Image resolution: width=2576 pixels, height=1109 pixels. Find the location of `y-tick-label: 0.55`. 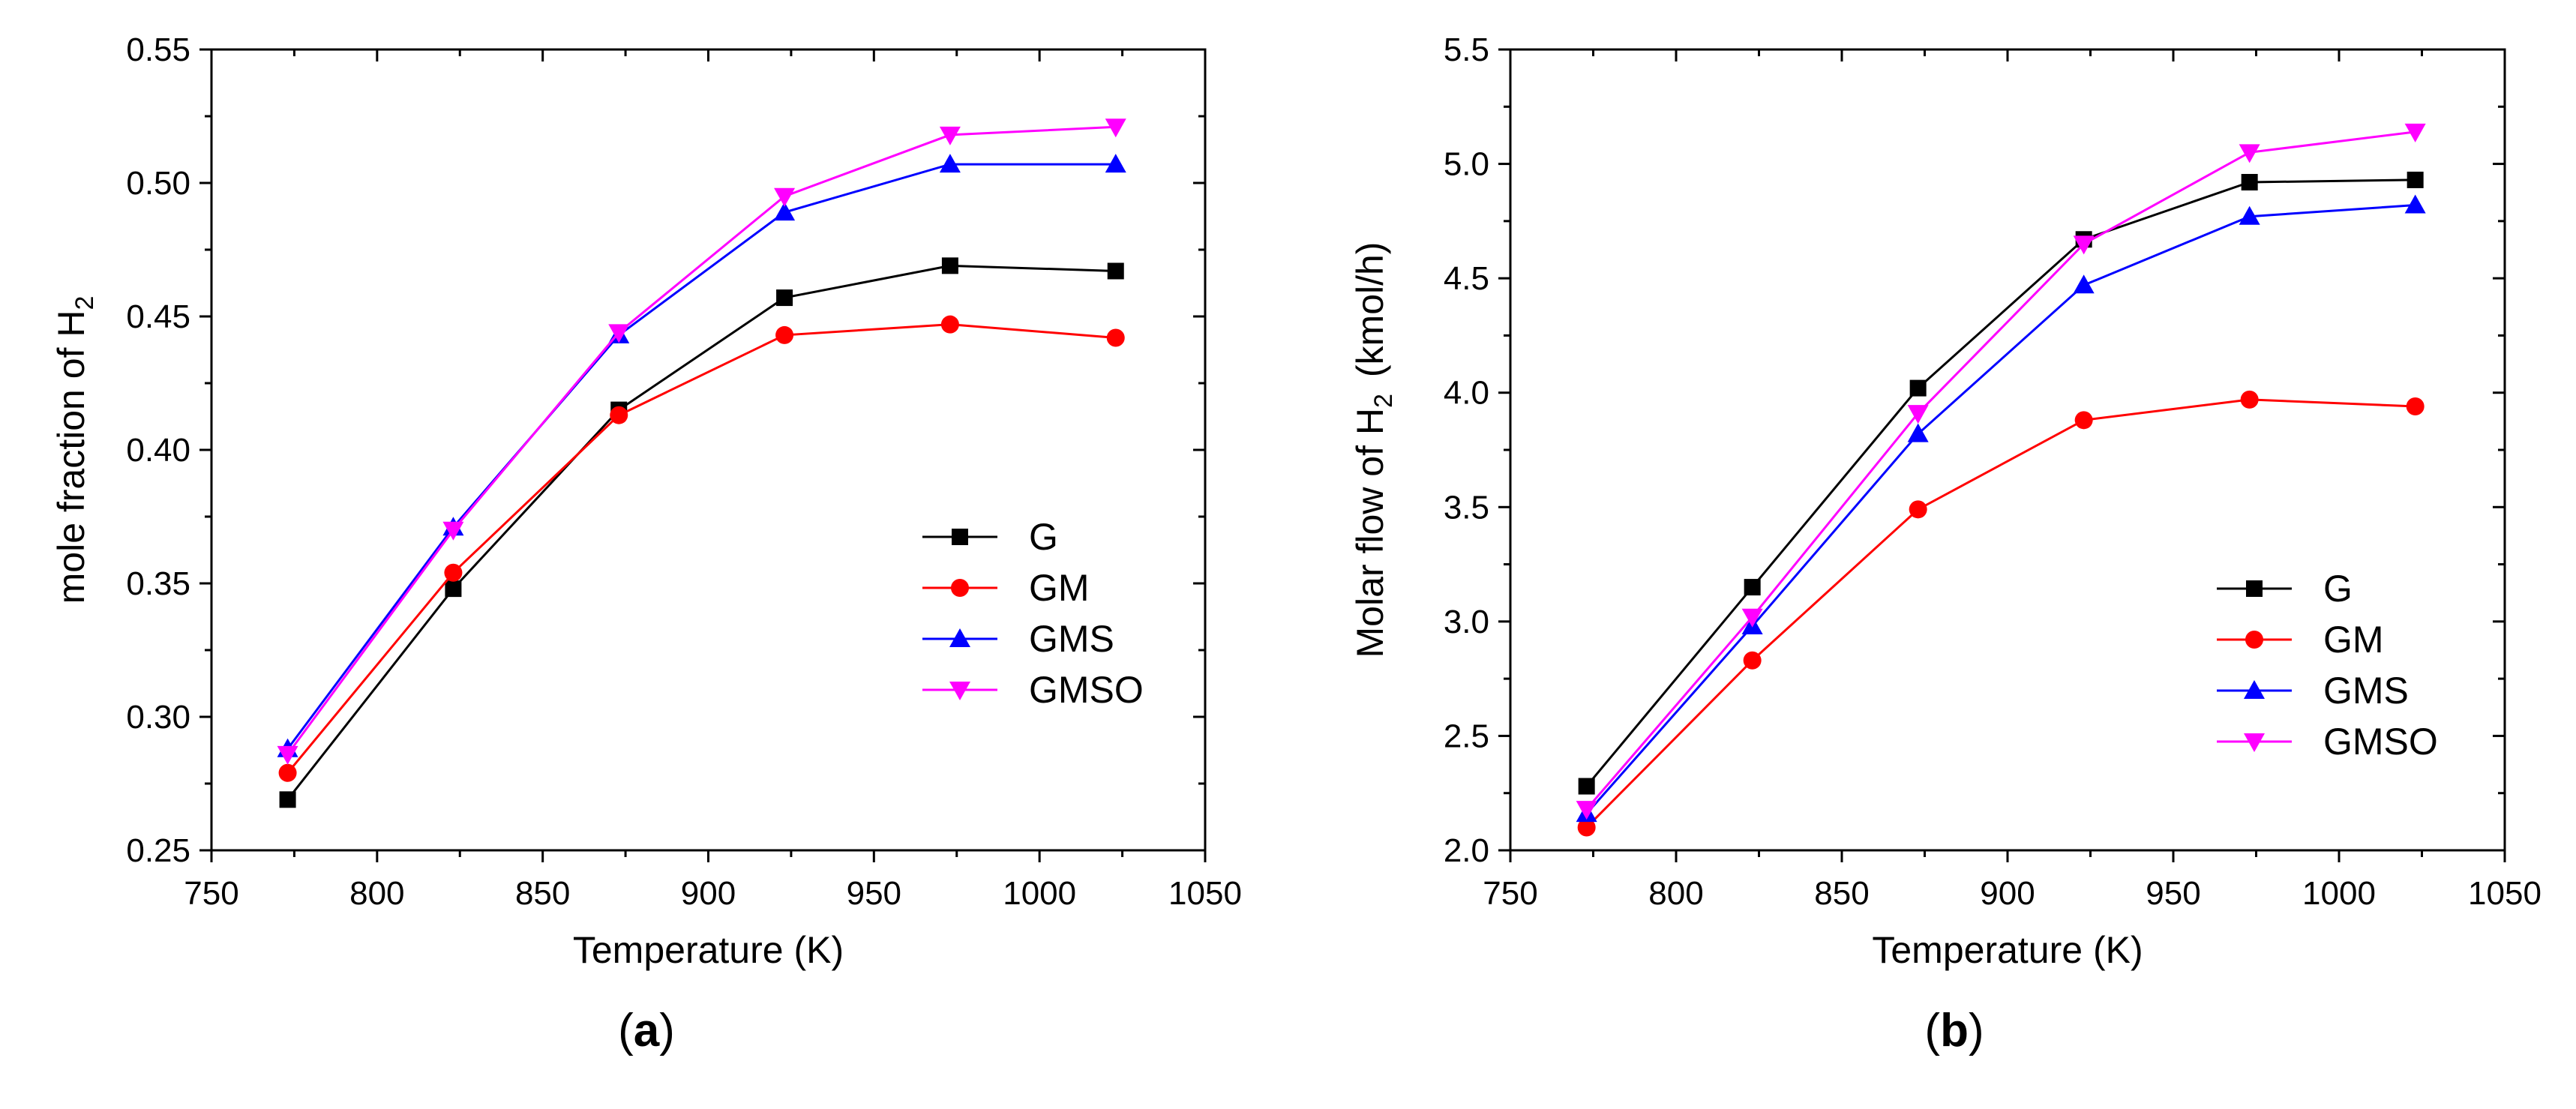

y-tick-label: 0.55 is located at coordinates (158, 49).